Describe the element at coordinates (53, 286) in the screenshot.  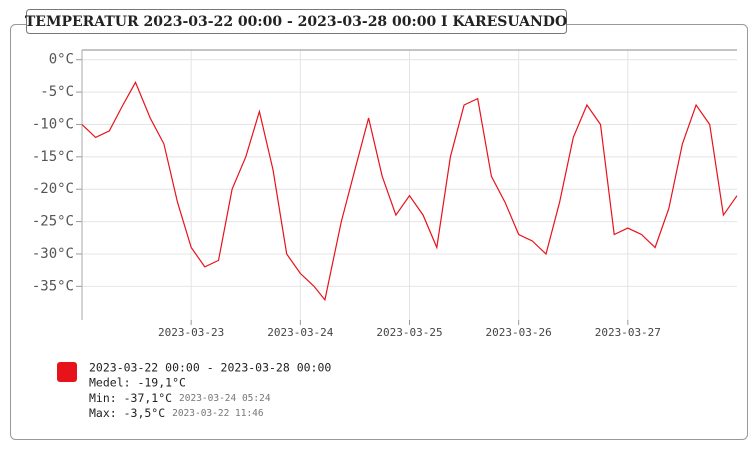
I see `y-tick-label: -35°C` at that location.